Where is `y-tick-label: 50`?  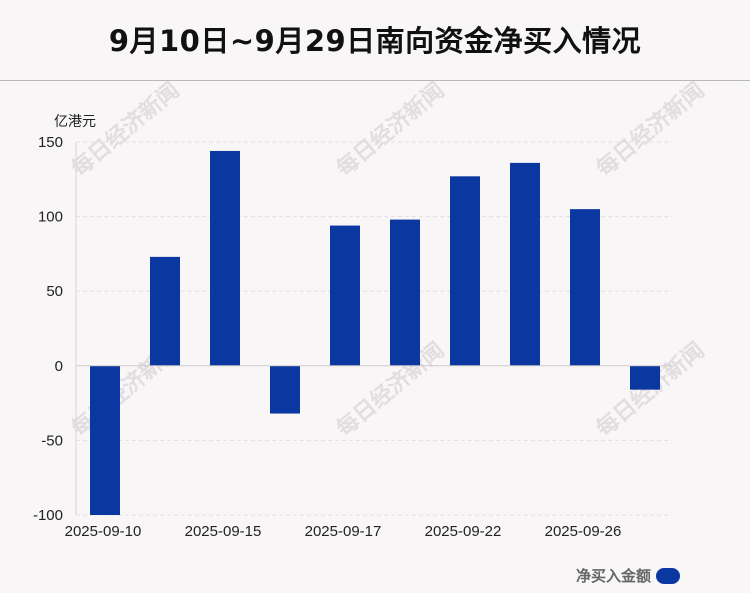 y-tick-label: 50 is located at coordinates (54, 291).